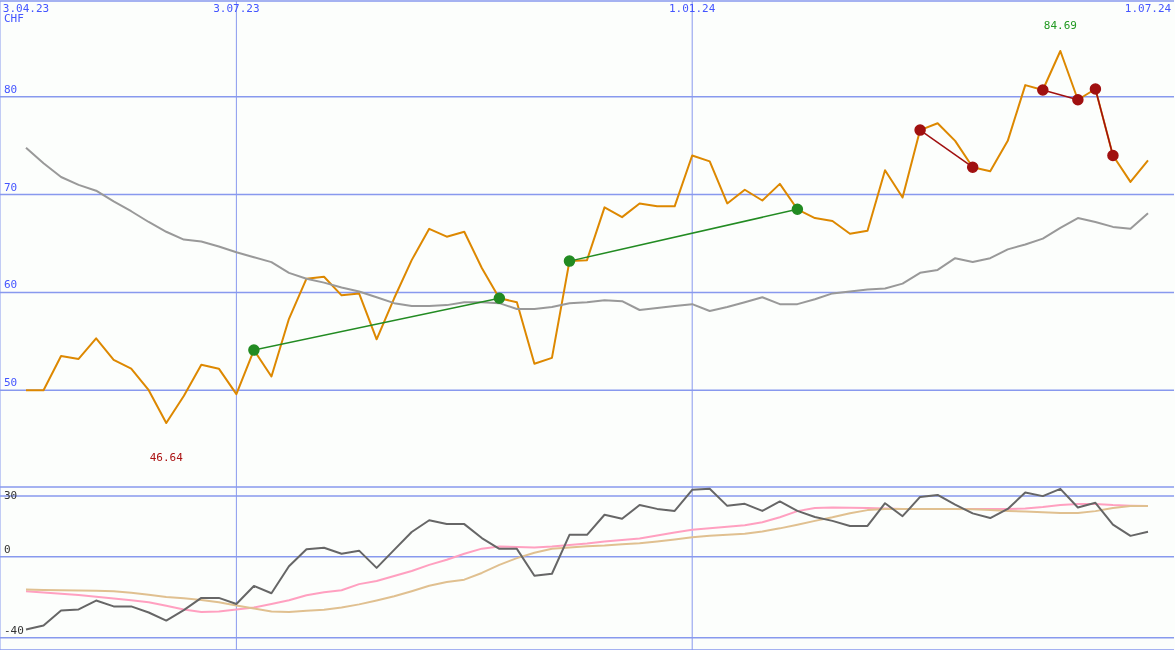 The width and height of the screenshot is (1175, 650). Describe the element at coordinates (1148, 8) in the screenshot. I see `x-tick-label: 1.07.24` at that location.